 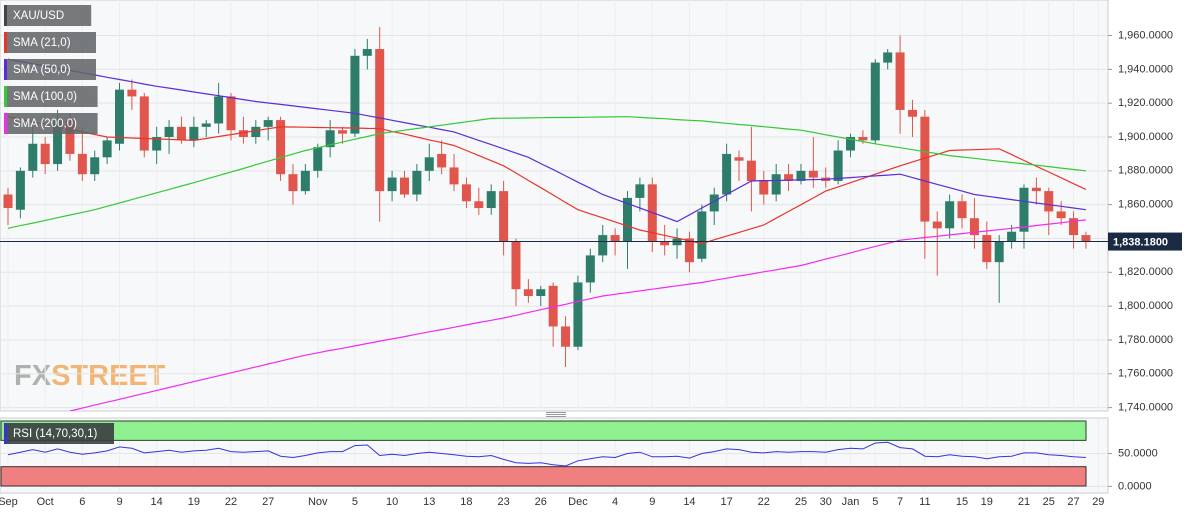 I want to click on overbought-zone, so click(x=543, y=430).